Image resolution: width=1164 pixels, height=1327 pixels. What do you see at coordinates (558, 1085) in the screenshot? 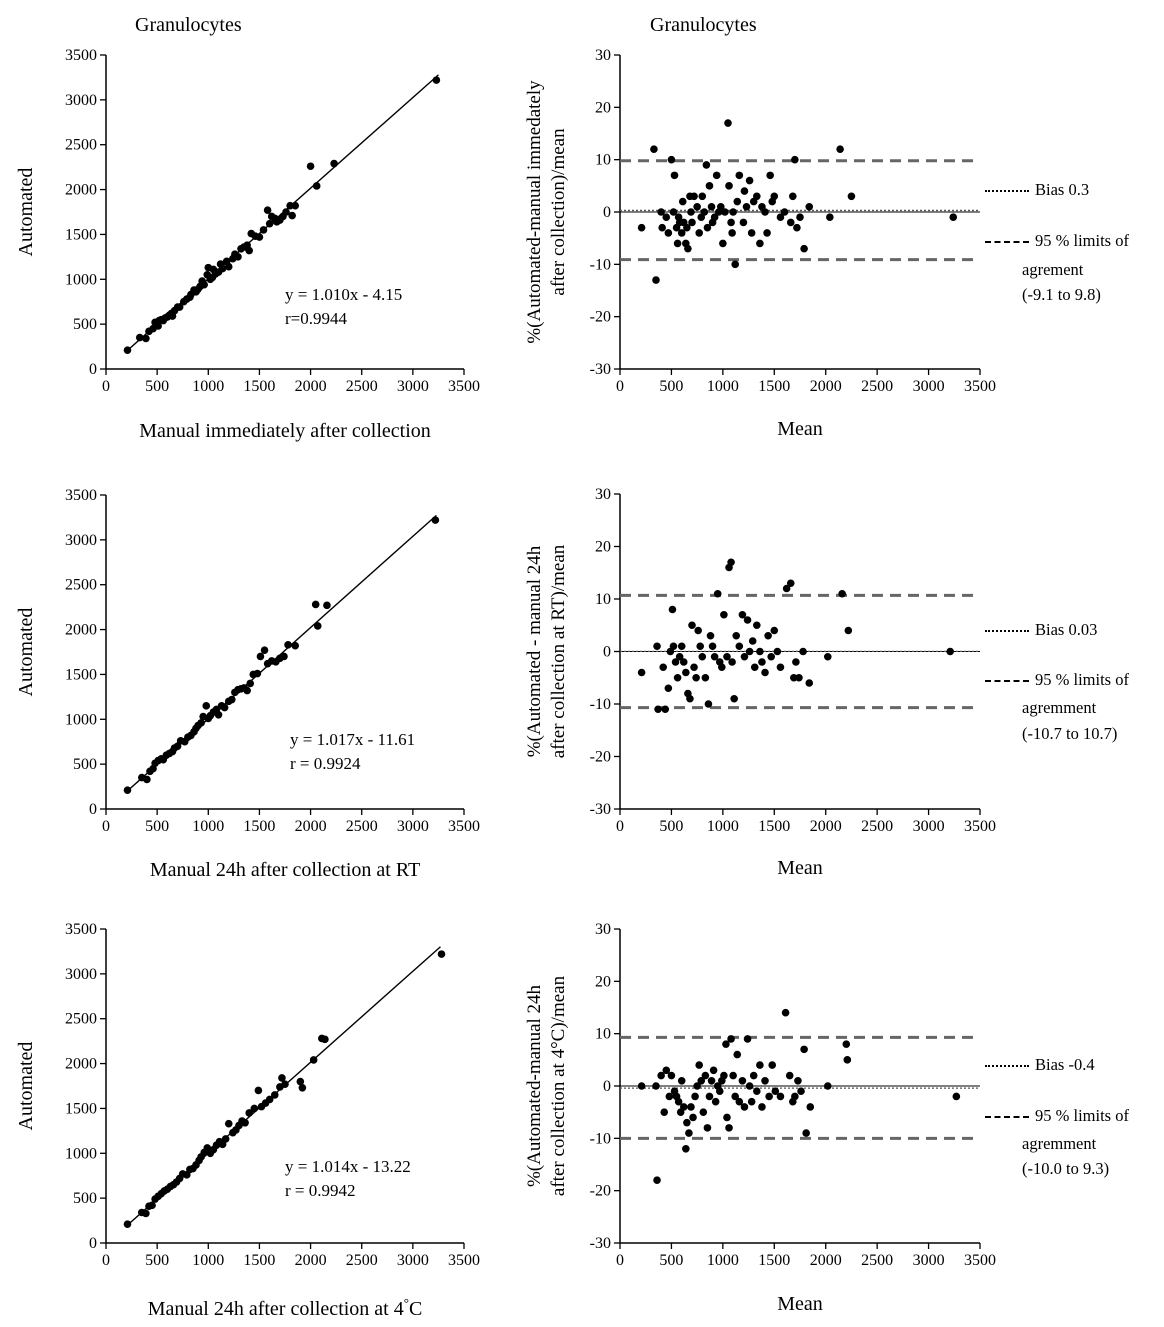
I see `y-axis-label-line2: after collection at 4°C)/mean` at bounding box center [558, 1085].